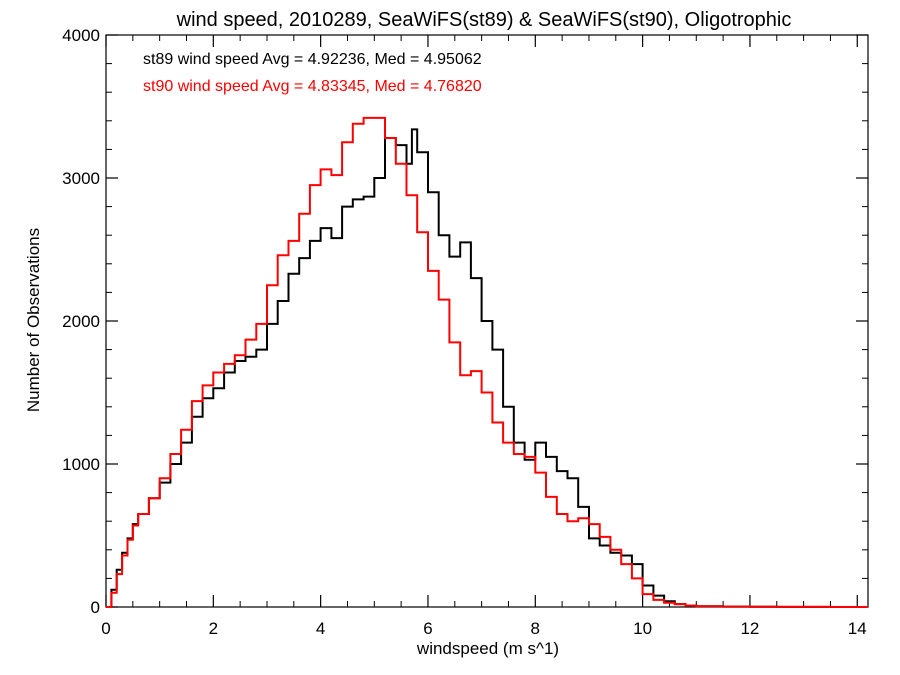 This screenshot has height=675, width=900. Describe the element at coordinates (81, 464) in the screenshot. I see `y-tick-label: 1000` at that location.